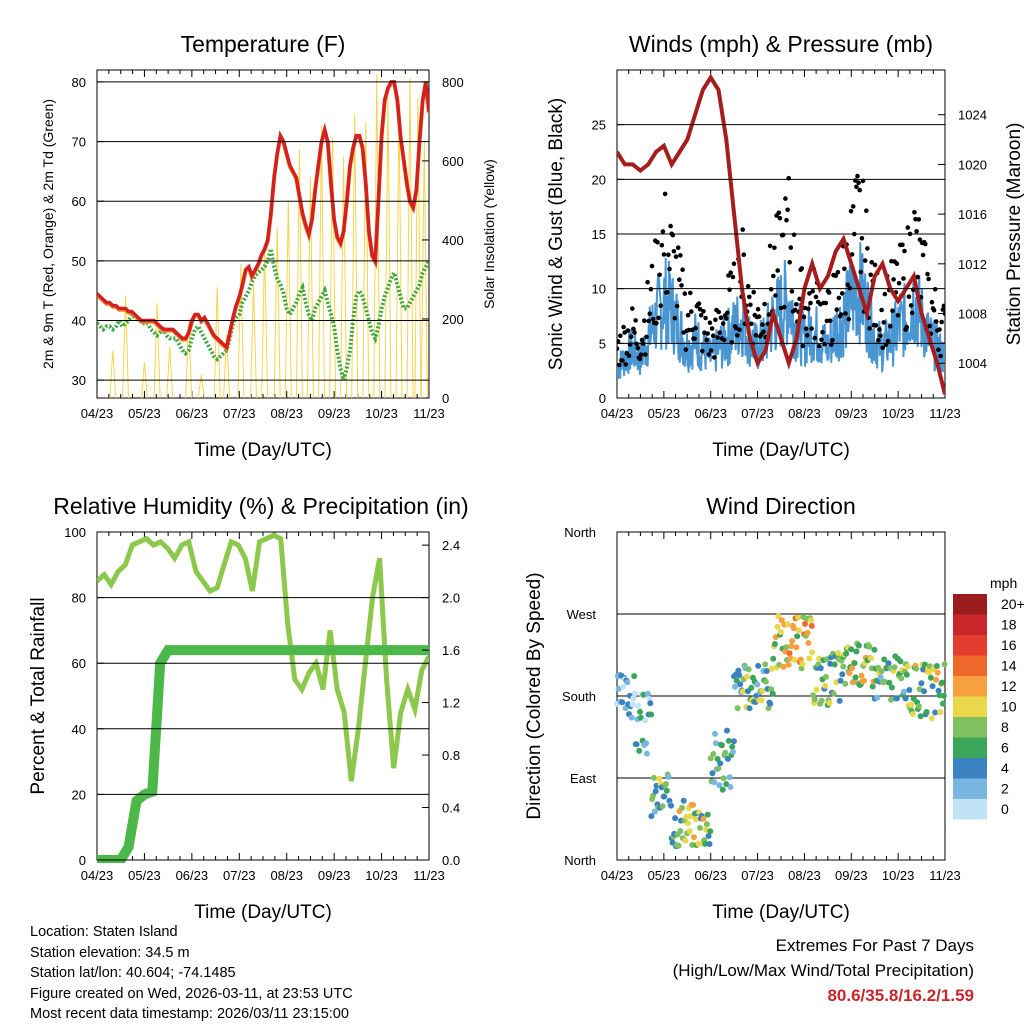  Describe the element at coordinates (582, 614) in the screenshot. I see `direction-tick-label: West` at that location.